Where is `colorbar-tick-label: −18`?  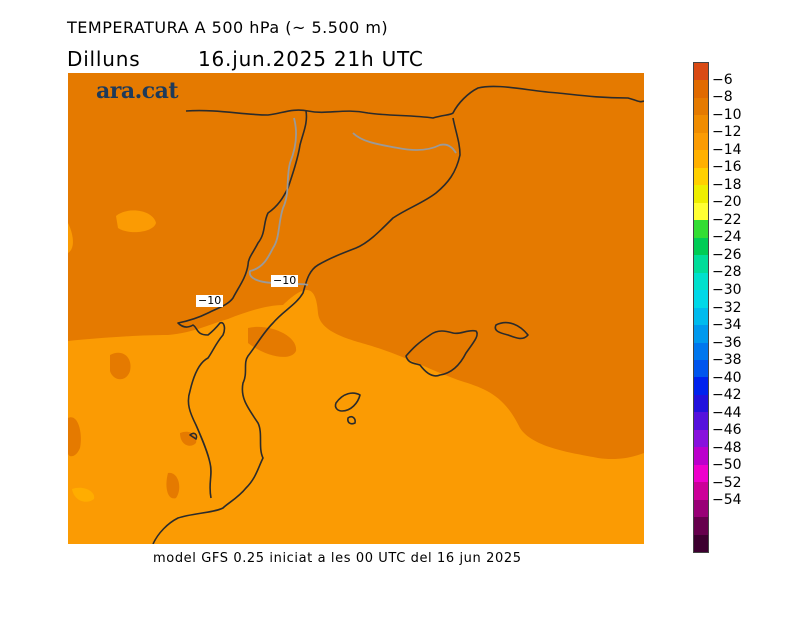 colorbar-tick-label: −18 is located at coordinates (727, 184).